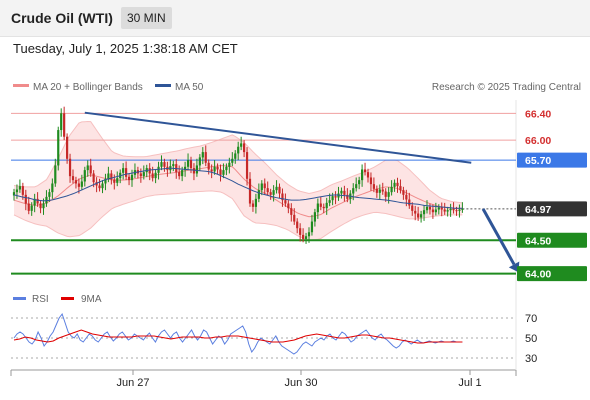 Image resolution: width=590 pixels, height=400 pixels. Describe the element at coordinates (67, 298) in the screenshot. I see `rsi-ma-legend-swatch` at that location.